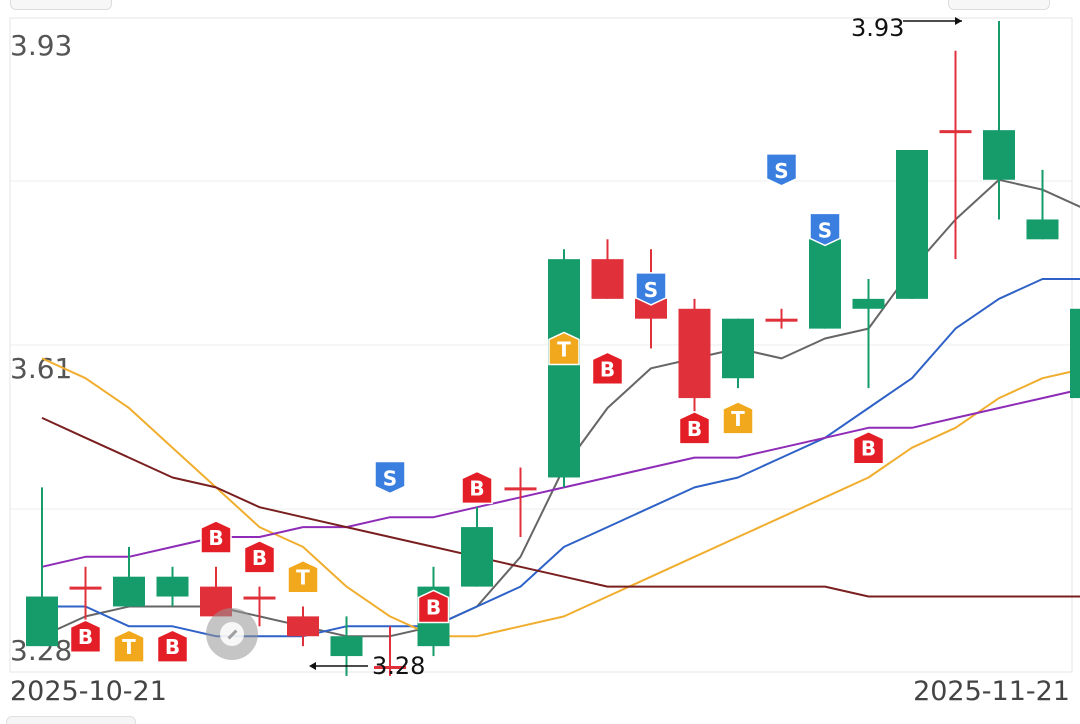 This screenshot has width=1080, height=724. I want to click on y-tick-top: 3.93, so click(41, 45).